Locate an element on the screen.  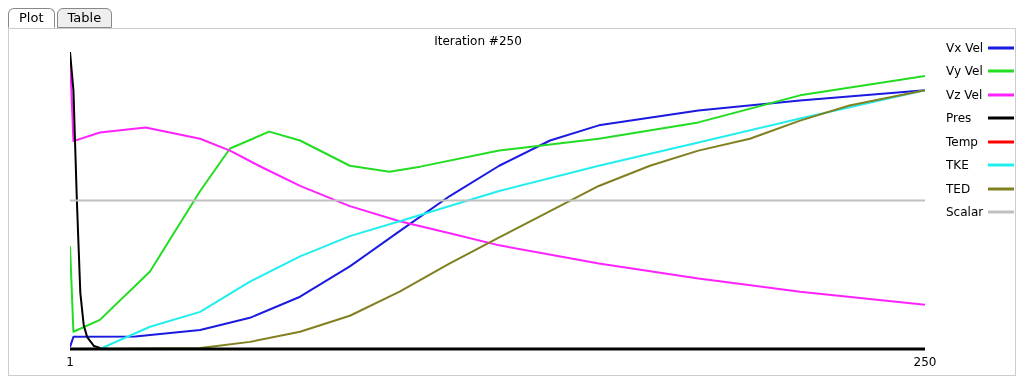
x-tick-label: 250 is located at coordinates (925, 361).